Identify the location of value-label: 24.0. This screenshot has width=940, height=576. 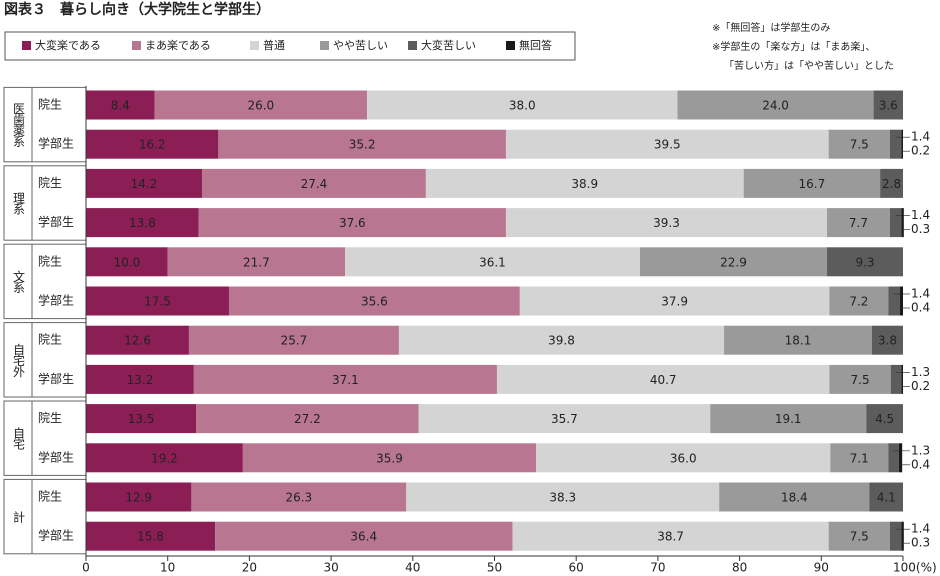
(775, 106).